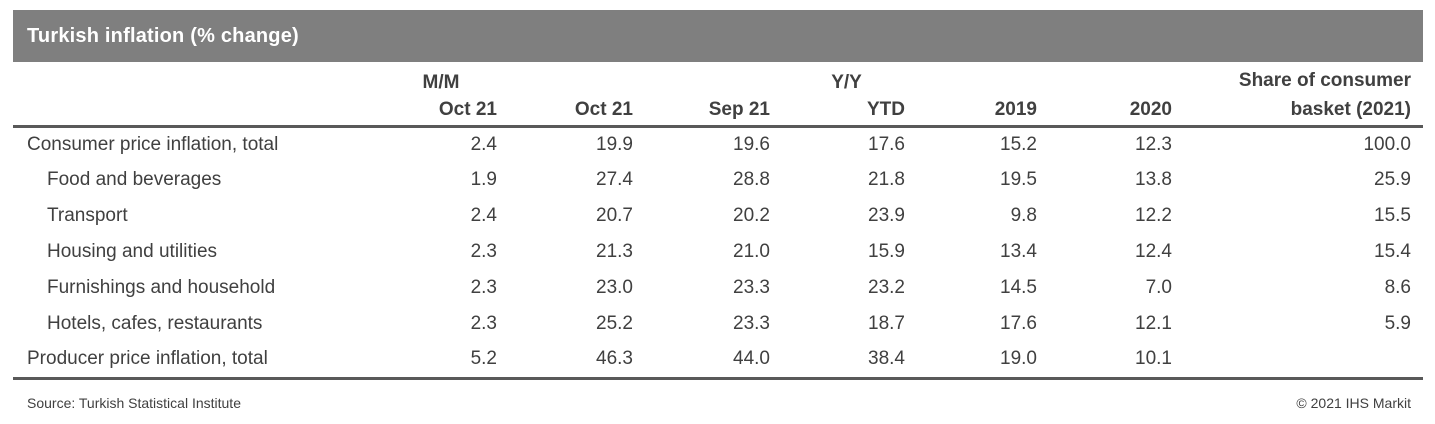  What do you see at coordinates (886, 109) in the screenshot?
I see `column-header: YTD` at bounding box center [886, 109].